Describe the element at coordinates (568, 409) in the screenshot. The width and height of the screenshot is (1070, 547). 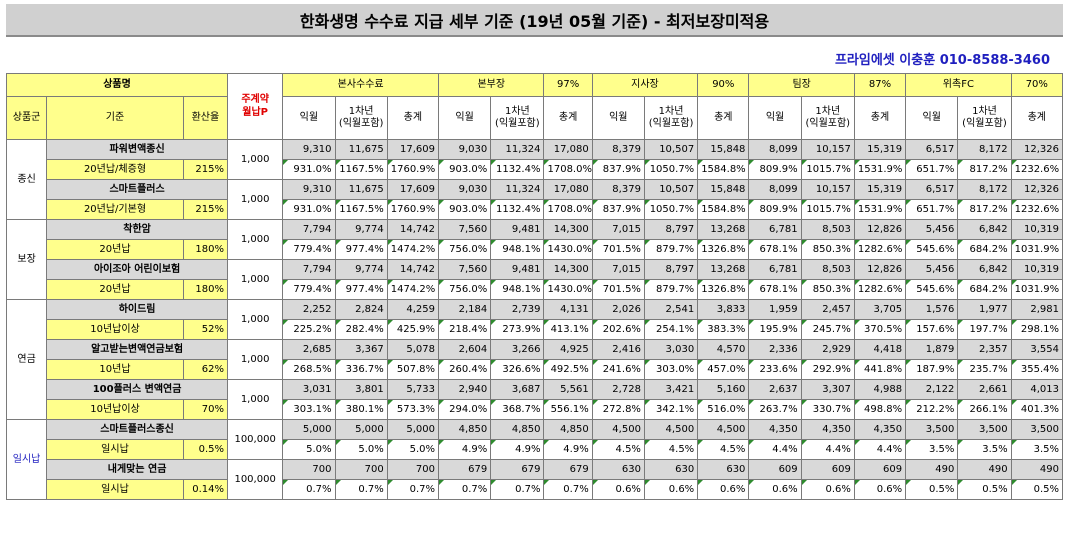
I see `commission-pct: 556.1%` at that location.